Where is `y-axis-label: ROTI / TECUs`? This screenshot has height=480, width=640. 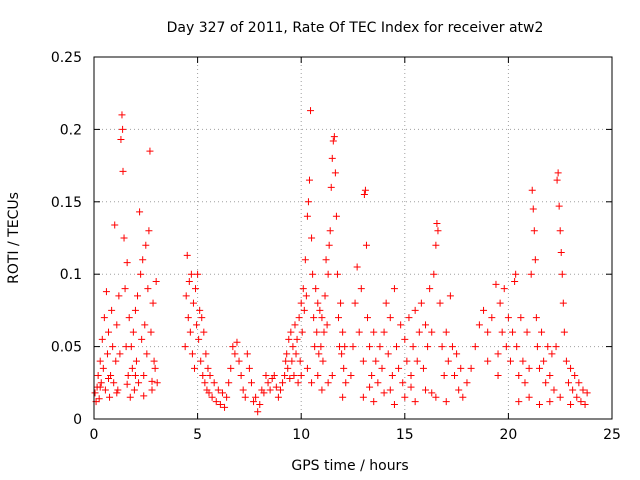 y-axis-label: ROTI / TECUs is located at coordinates (14, 238).